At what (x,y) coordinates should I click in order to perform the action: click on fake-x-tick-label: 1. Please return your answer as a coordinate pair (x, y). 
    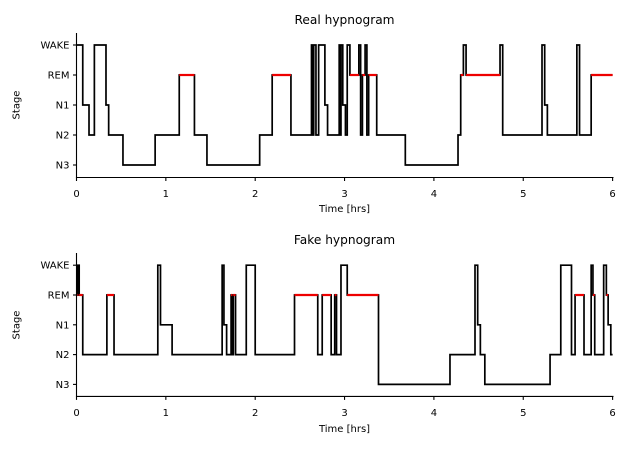
    Looking at the image, I should click on (166, 413).